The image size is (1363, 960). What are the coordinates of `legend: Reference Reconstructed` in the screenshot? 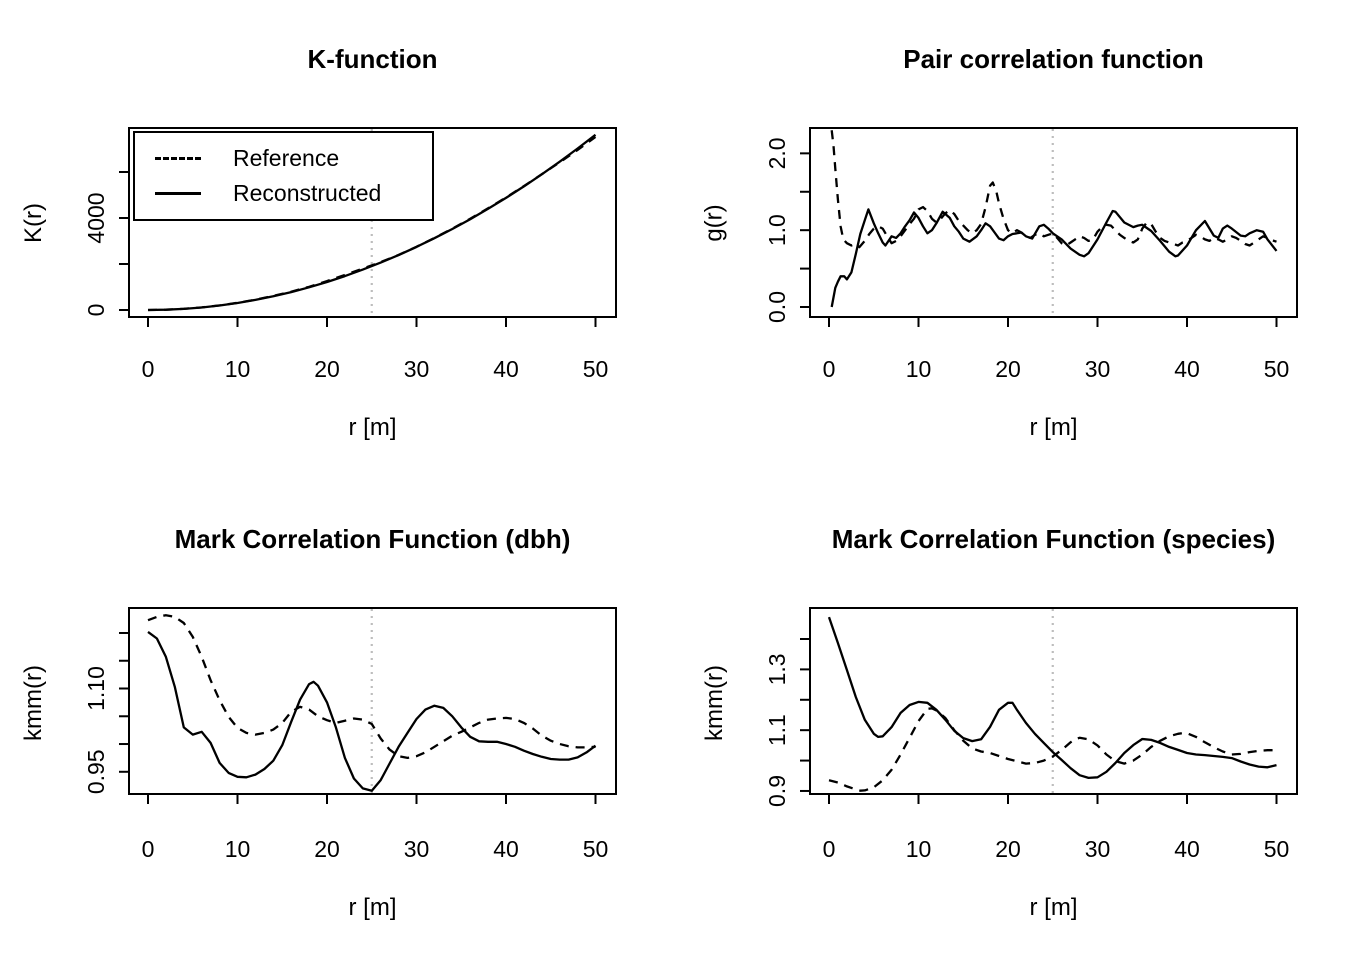 It's located at (283, 176).